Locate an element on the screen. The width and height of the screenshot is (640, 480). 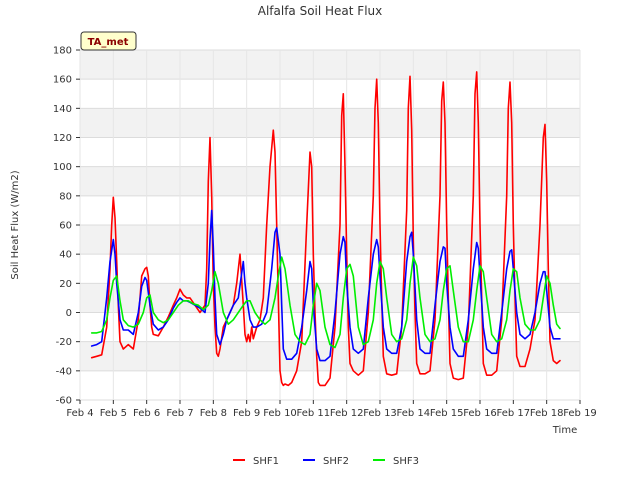
site-label: TA_met is located at coordinates (108, 42).